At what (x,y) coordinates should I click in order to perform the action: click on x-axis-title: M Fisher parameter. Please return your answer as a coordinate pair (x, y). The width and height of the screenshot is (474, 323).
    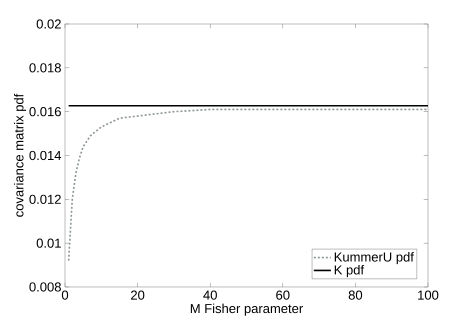
    Looking at the image, I should click on (246, 310).